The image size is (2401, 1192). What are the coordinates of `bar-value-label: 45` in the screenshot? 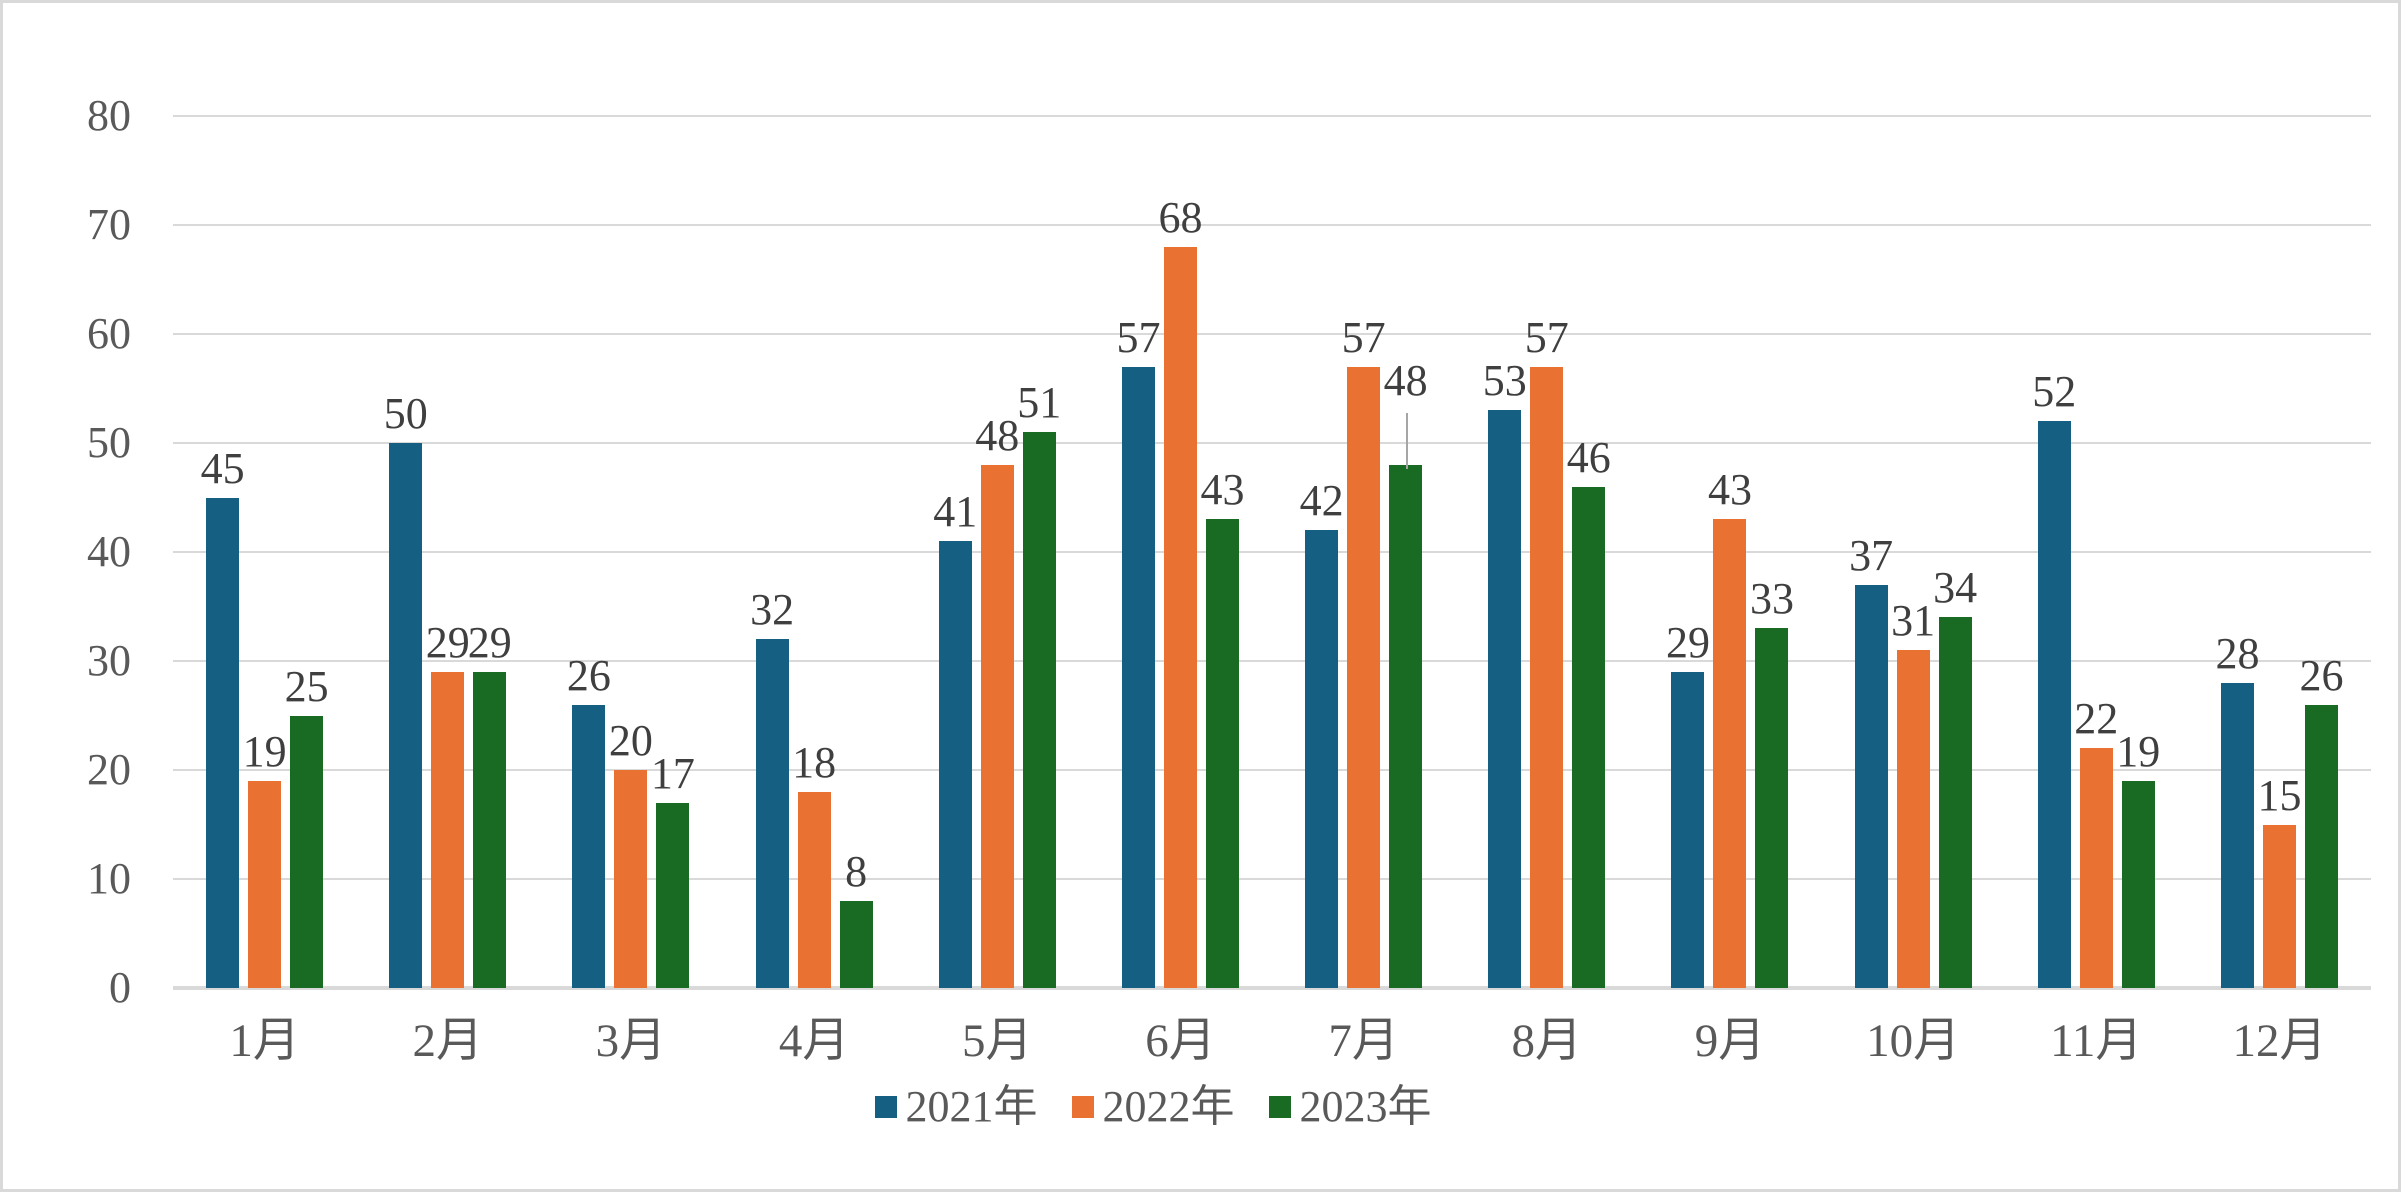 It's located at (222, 468).